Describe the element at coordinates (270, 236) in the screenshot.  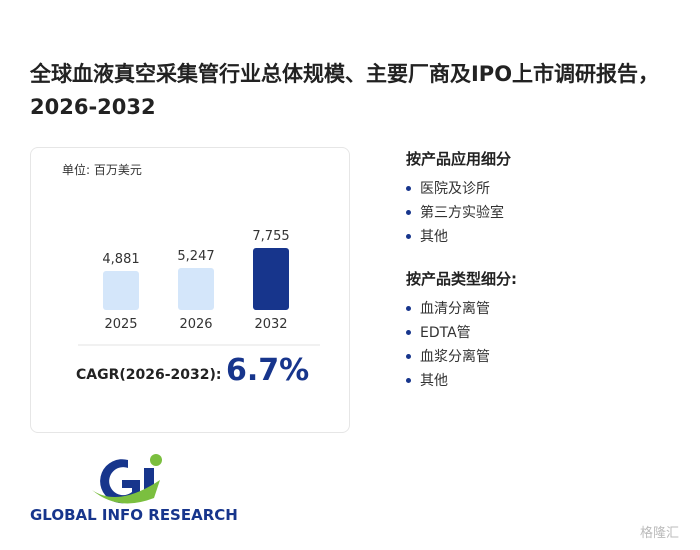
I see `value-label: 7,755` at that location.